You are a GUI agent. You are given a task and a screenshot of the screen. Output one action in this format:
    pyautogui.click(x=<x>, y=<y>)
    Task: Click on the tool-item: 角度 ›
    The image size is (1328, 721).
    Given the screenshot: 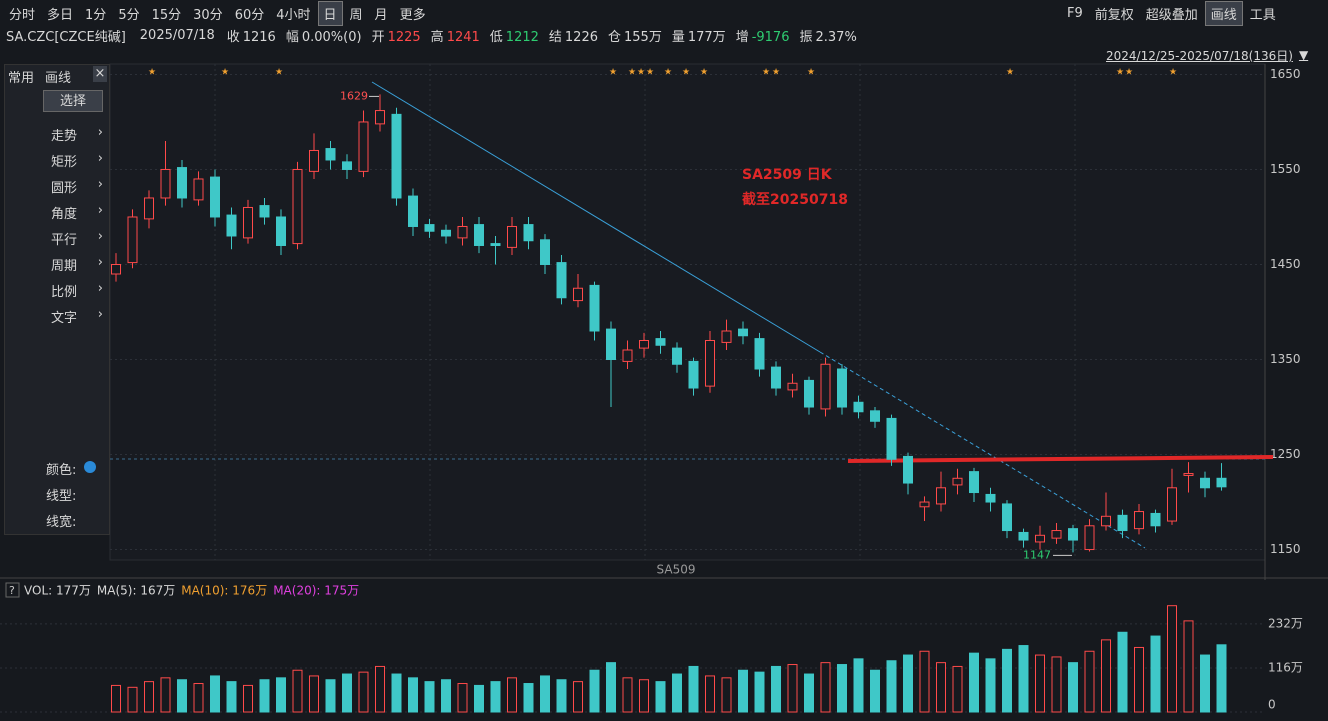 What is the action you would take?
    pyautogui.click(x=77, y=212)
    